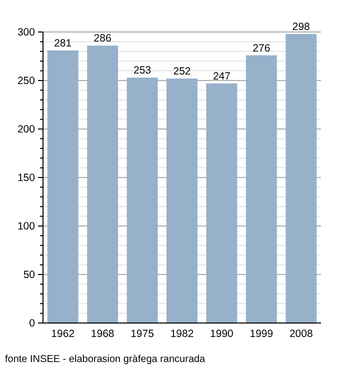 The image size is (350, 373). I want to click on y-tick-label: 50, so click(29, 275).